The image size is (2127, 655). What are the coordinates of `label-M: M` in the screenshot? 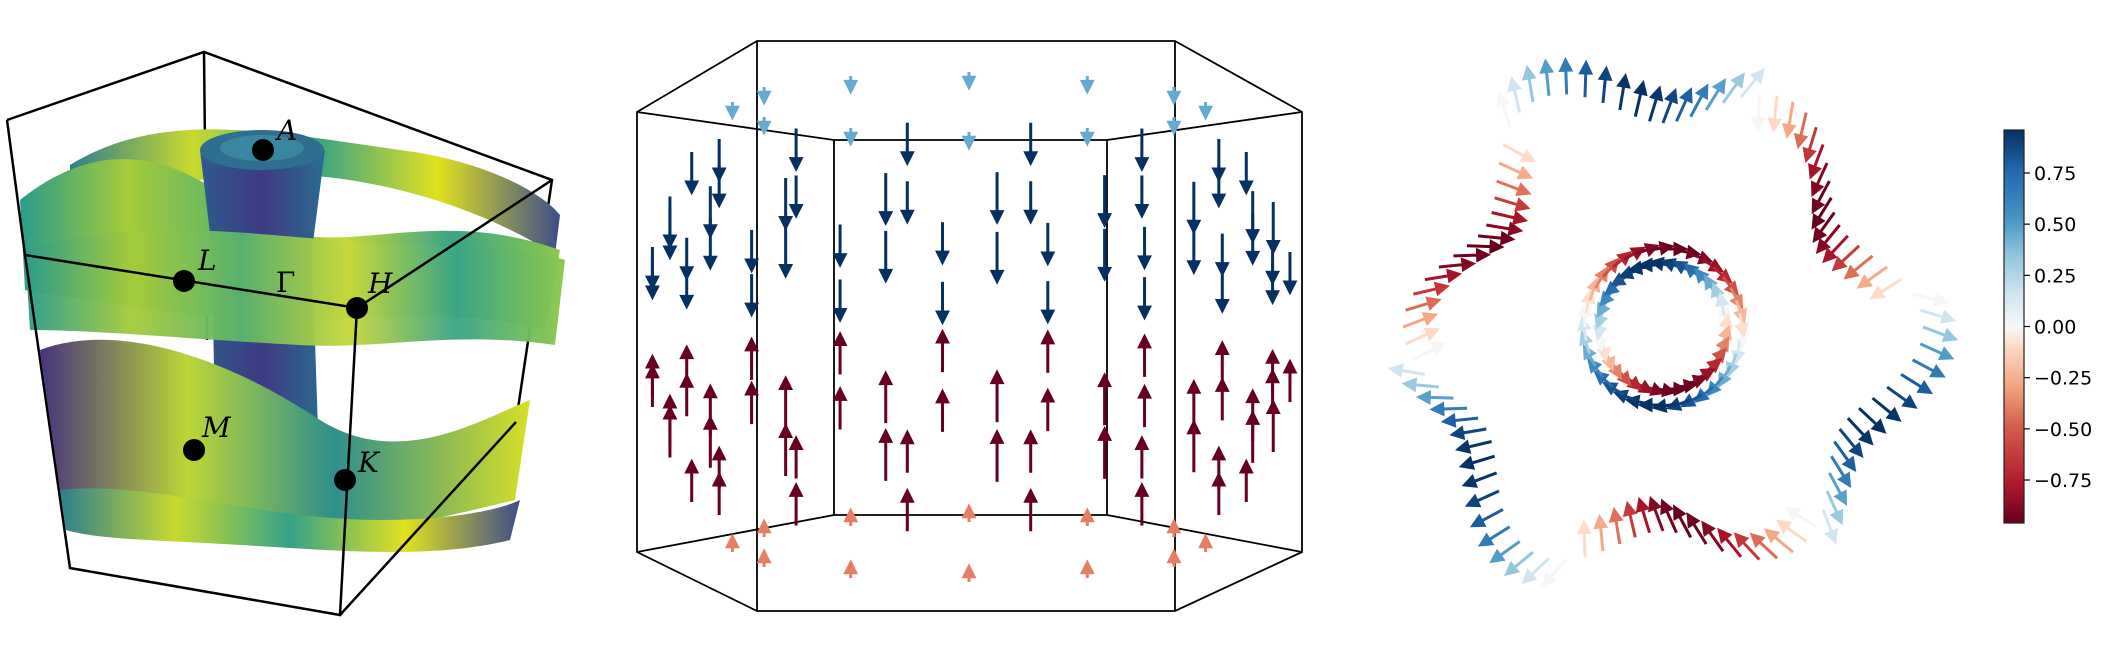 It's located at (216, 427).